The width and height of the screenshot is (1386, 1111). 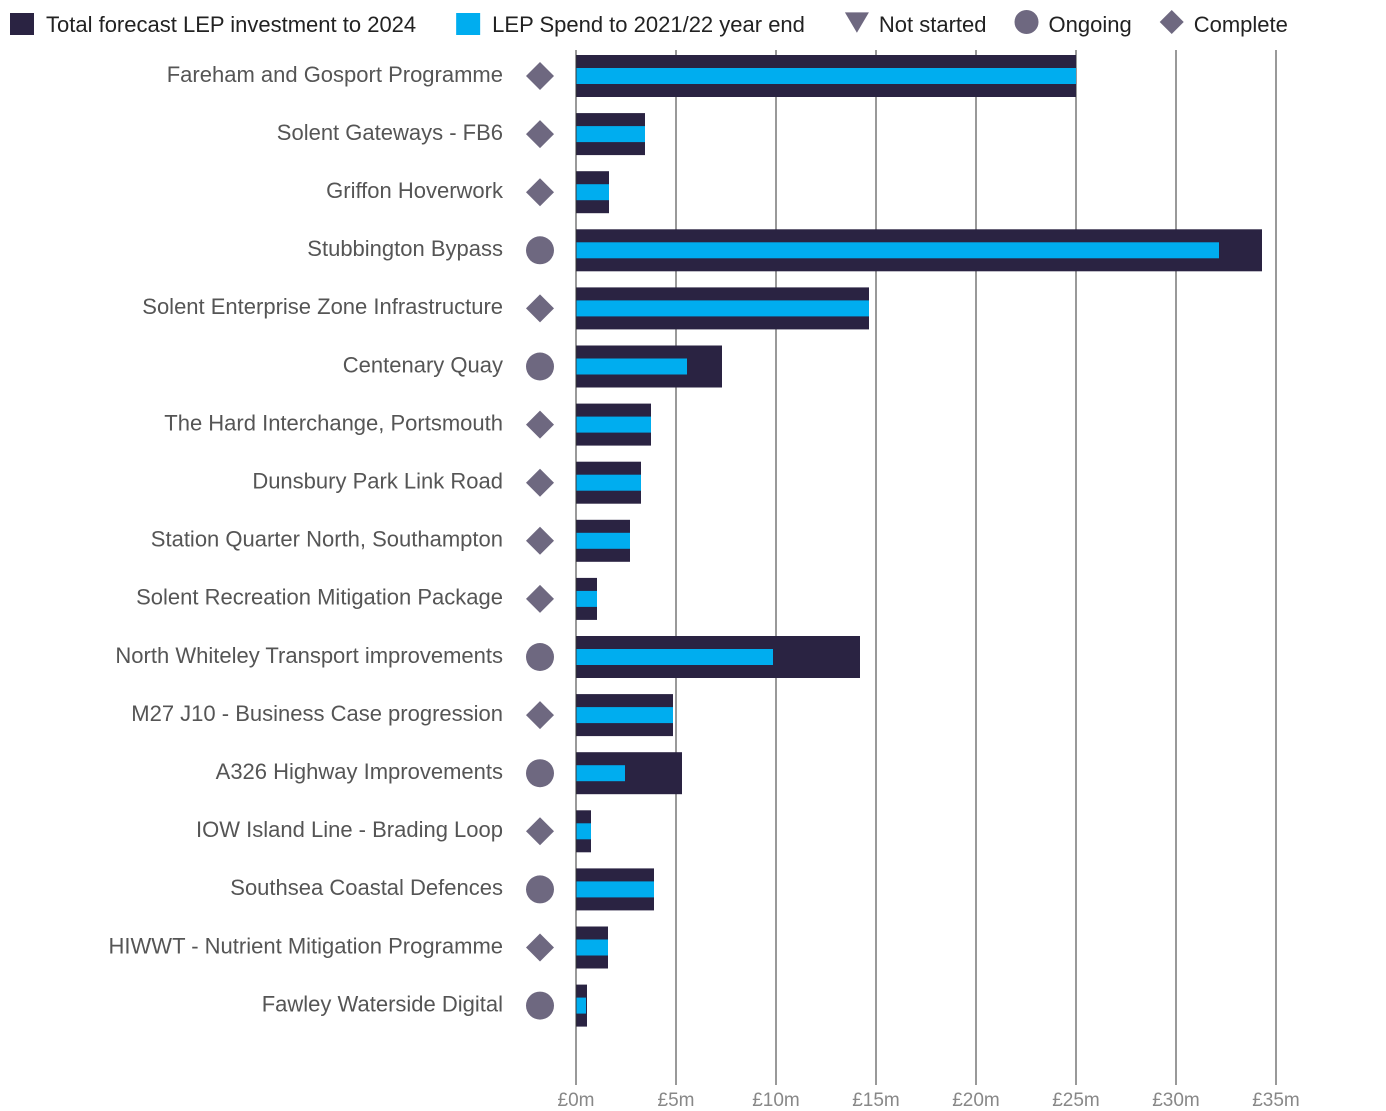 What do you see at coordinates (1176, 1100) in the screenshot?
I see `x-tick-label: £30m` at bounding box center [1176, 1100].